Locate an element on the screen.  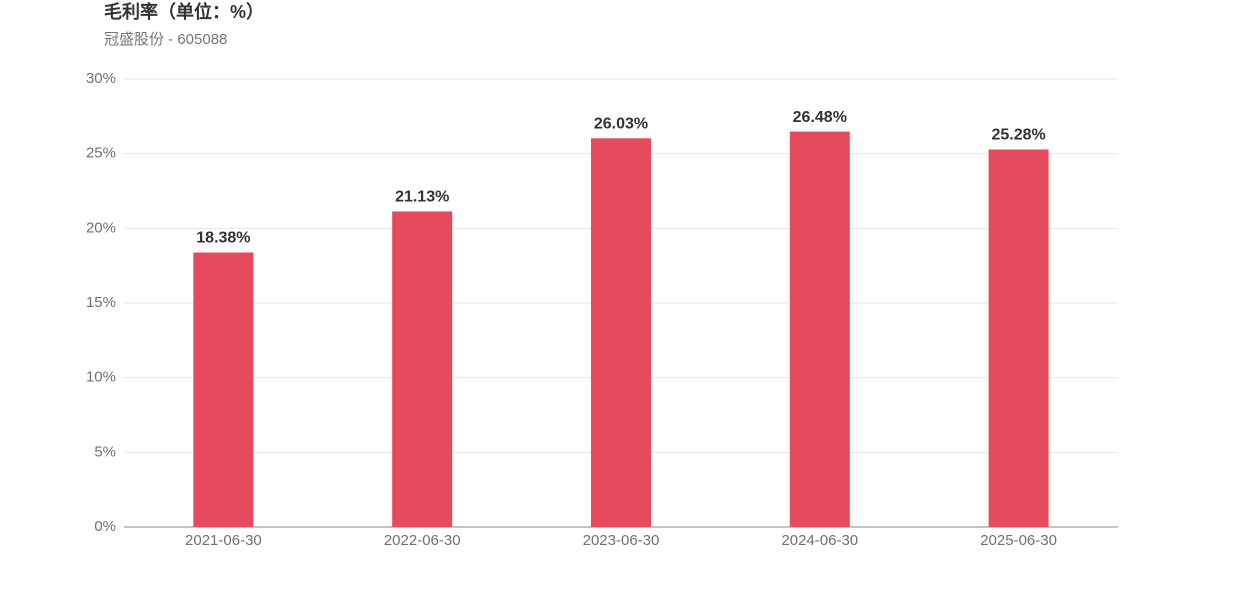
y-tick-label: 0% is located at coordinates (105, 526).